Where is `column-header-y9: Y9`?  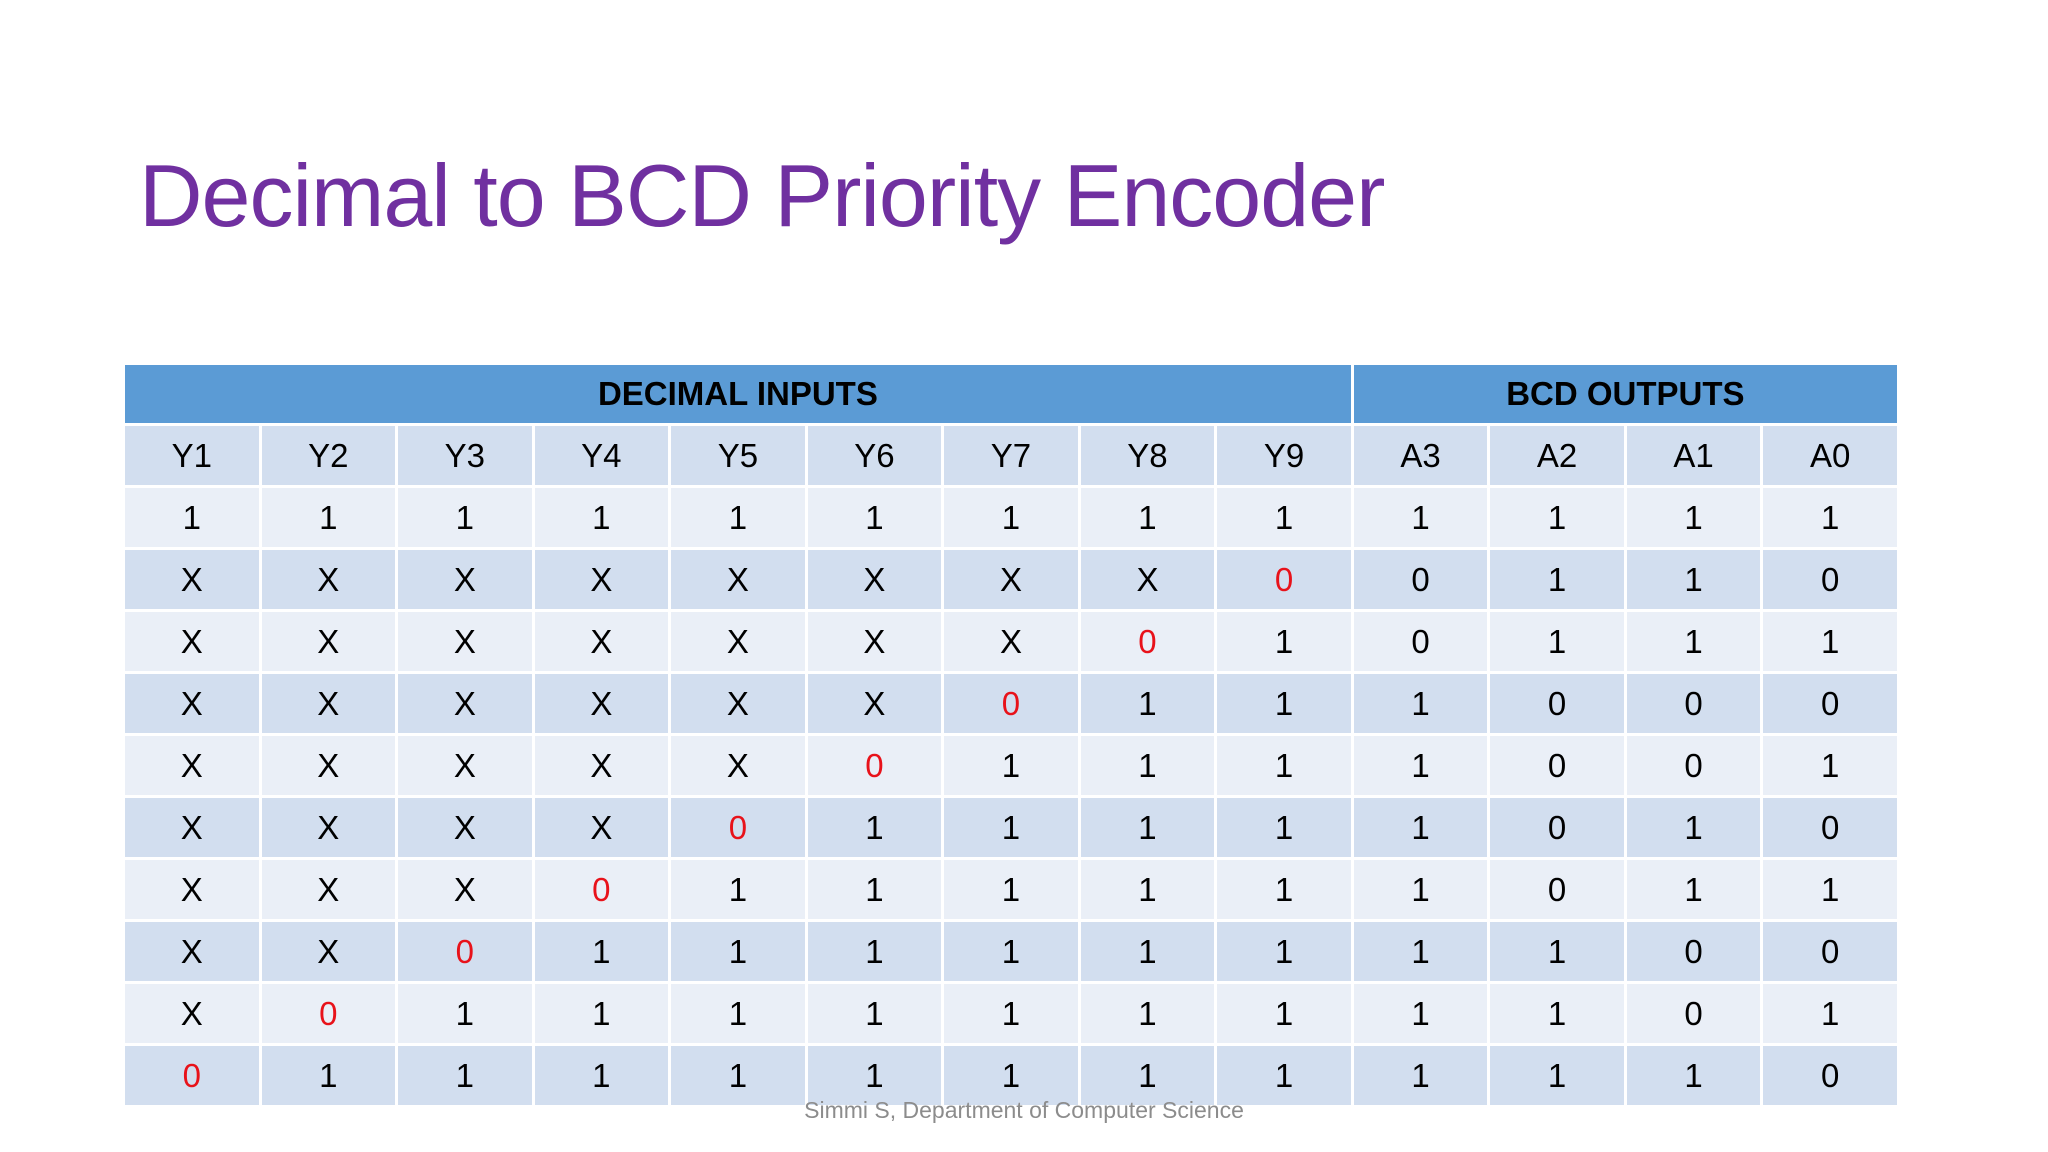 column-header-y9: Y9 is located at coordinates (1284, 455).